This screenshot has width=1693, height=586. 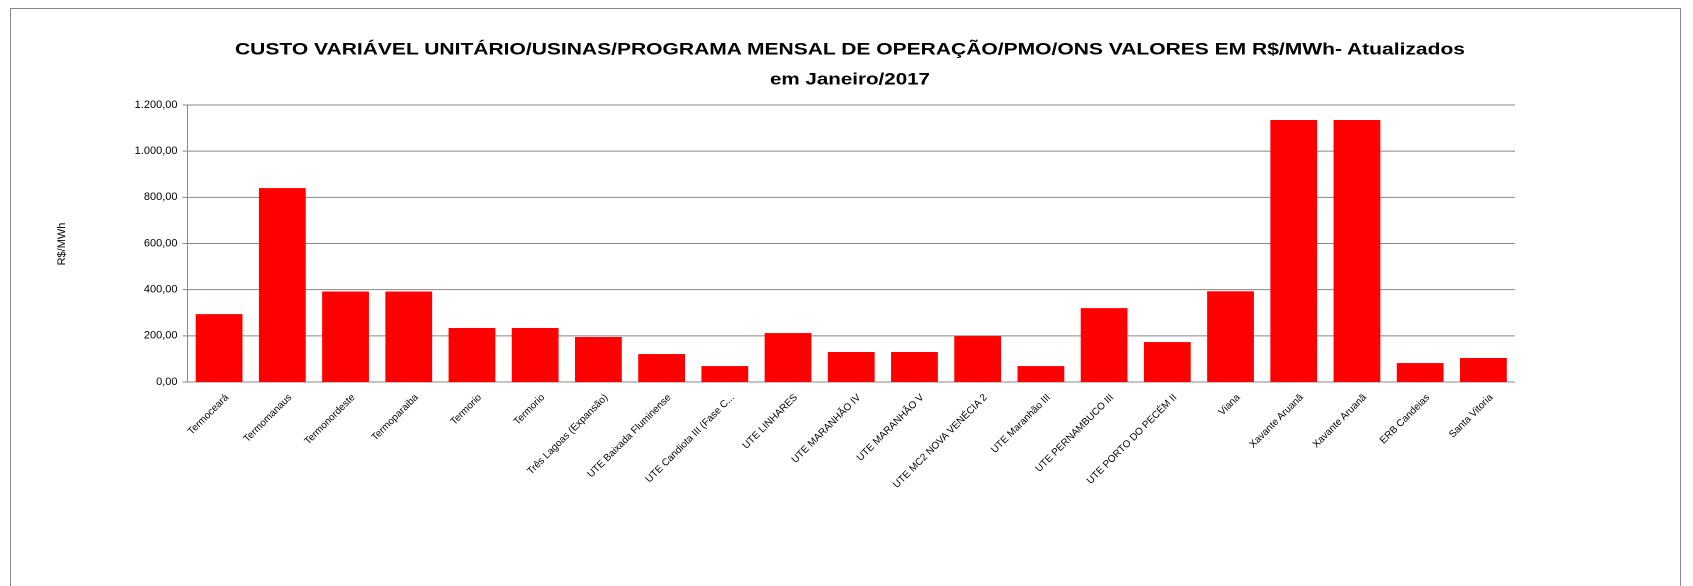 What do you see at coordinates (161, 197) in the screenshot?
I see `y-tick-label: 800,00` at bounding box center [161, 197].